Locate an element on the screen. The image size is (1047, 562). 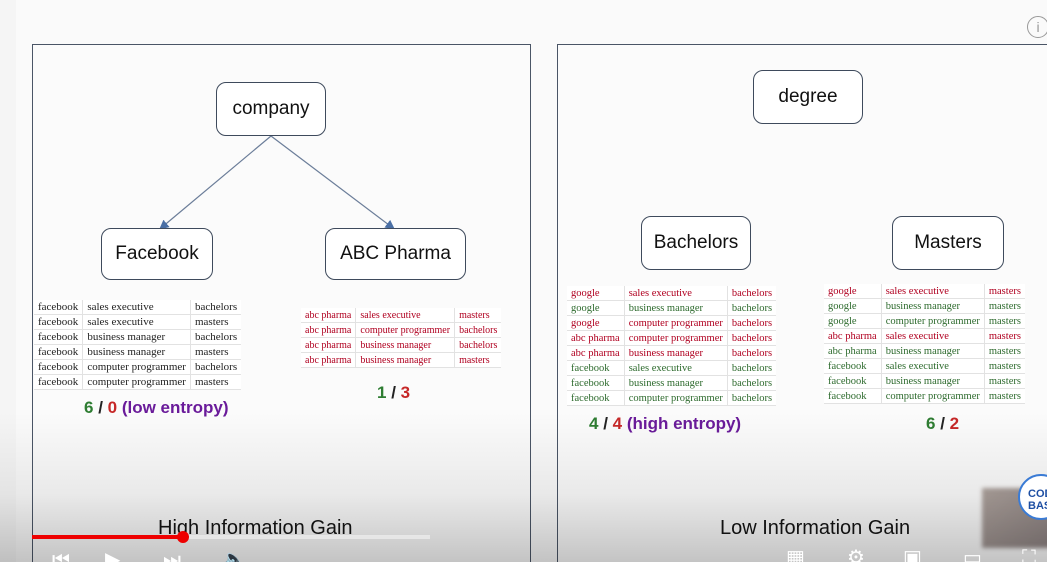
child-node-bachelors: Bachelors is located at coordinates (696, 243).